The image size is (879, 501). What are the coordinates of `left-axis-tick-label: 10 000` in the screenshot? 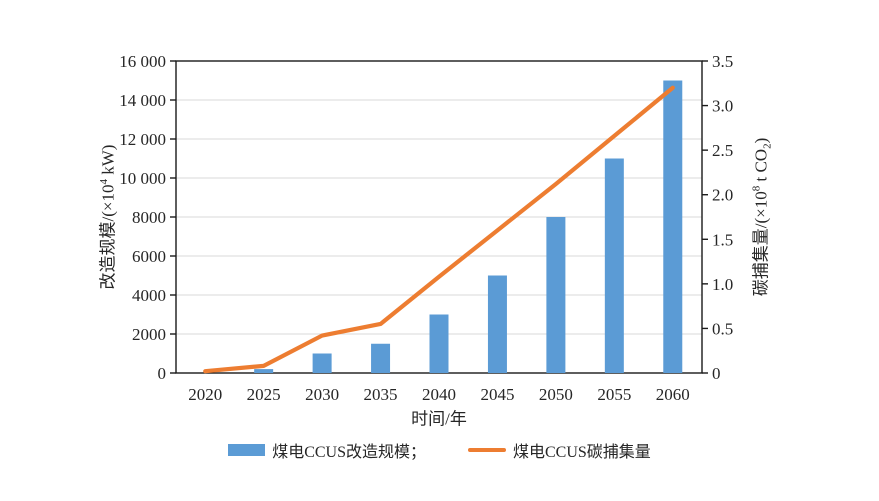 It's located at (142, 178).